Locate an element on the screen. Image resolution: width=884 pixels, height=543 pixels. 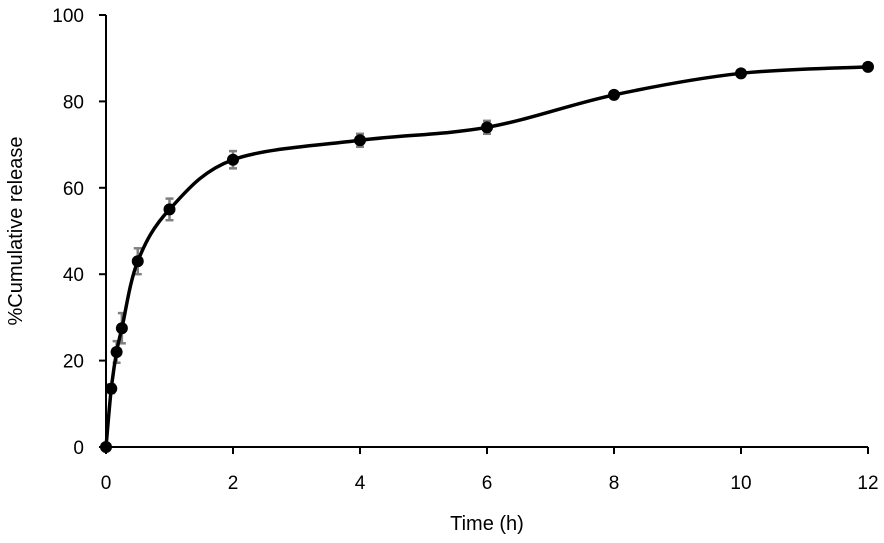
x-tick-label: 6 is located at coordinates (487, 483).